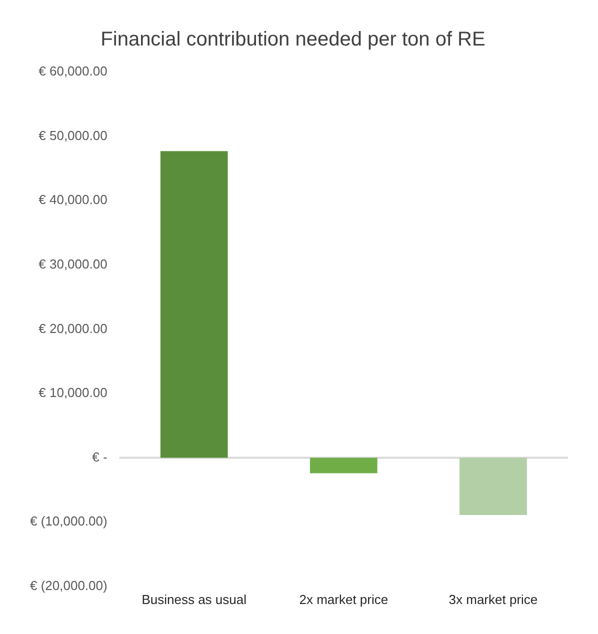 Image resolution: width=598 pixels, height=634 pixels. I want to click on y-tick-label: € (10,000.00), so click(69, 521).